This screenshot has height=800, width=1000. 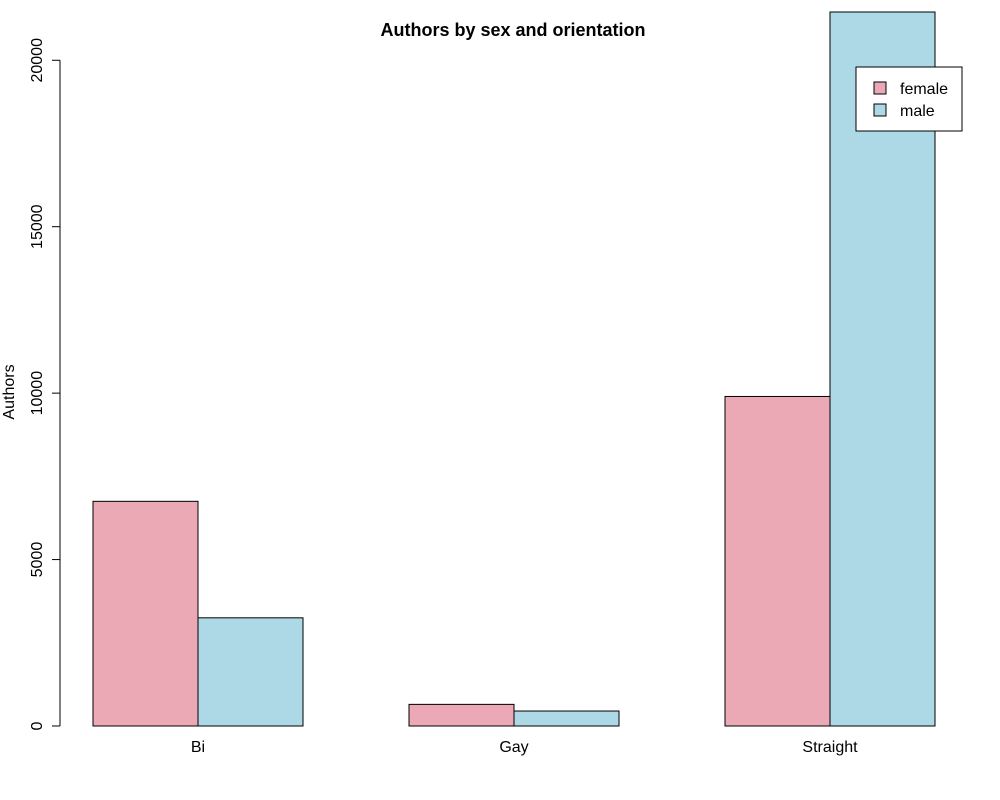 What do you see at coordinates (880, 88) in the screenshot?
I see `legend-swatch-female` at bounding box center [880, 88].